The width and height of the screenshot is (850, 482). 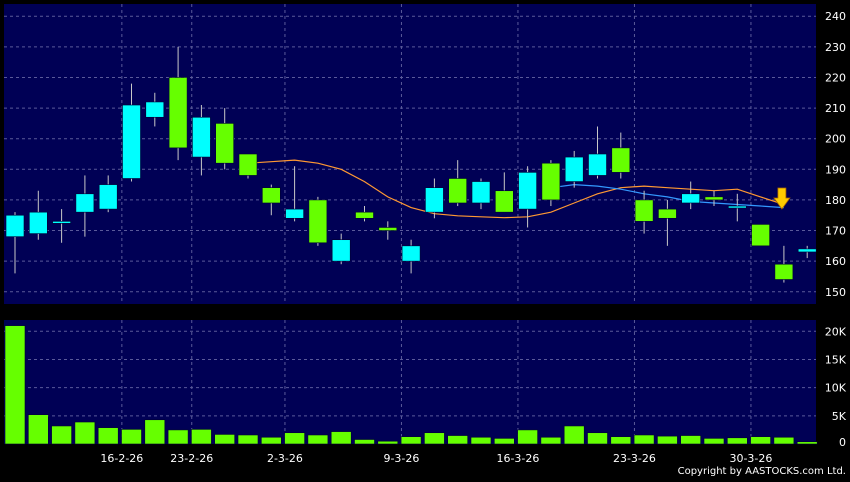 I want to click on copyright-text: Copyright by AASTOCKS.com Ltd., so click(x=762, y=471).